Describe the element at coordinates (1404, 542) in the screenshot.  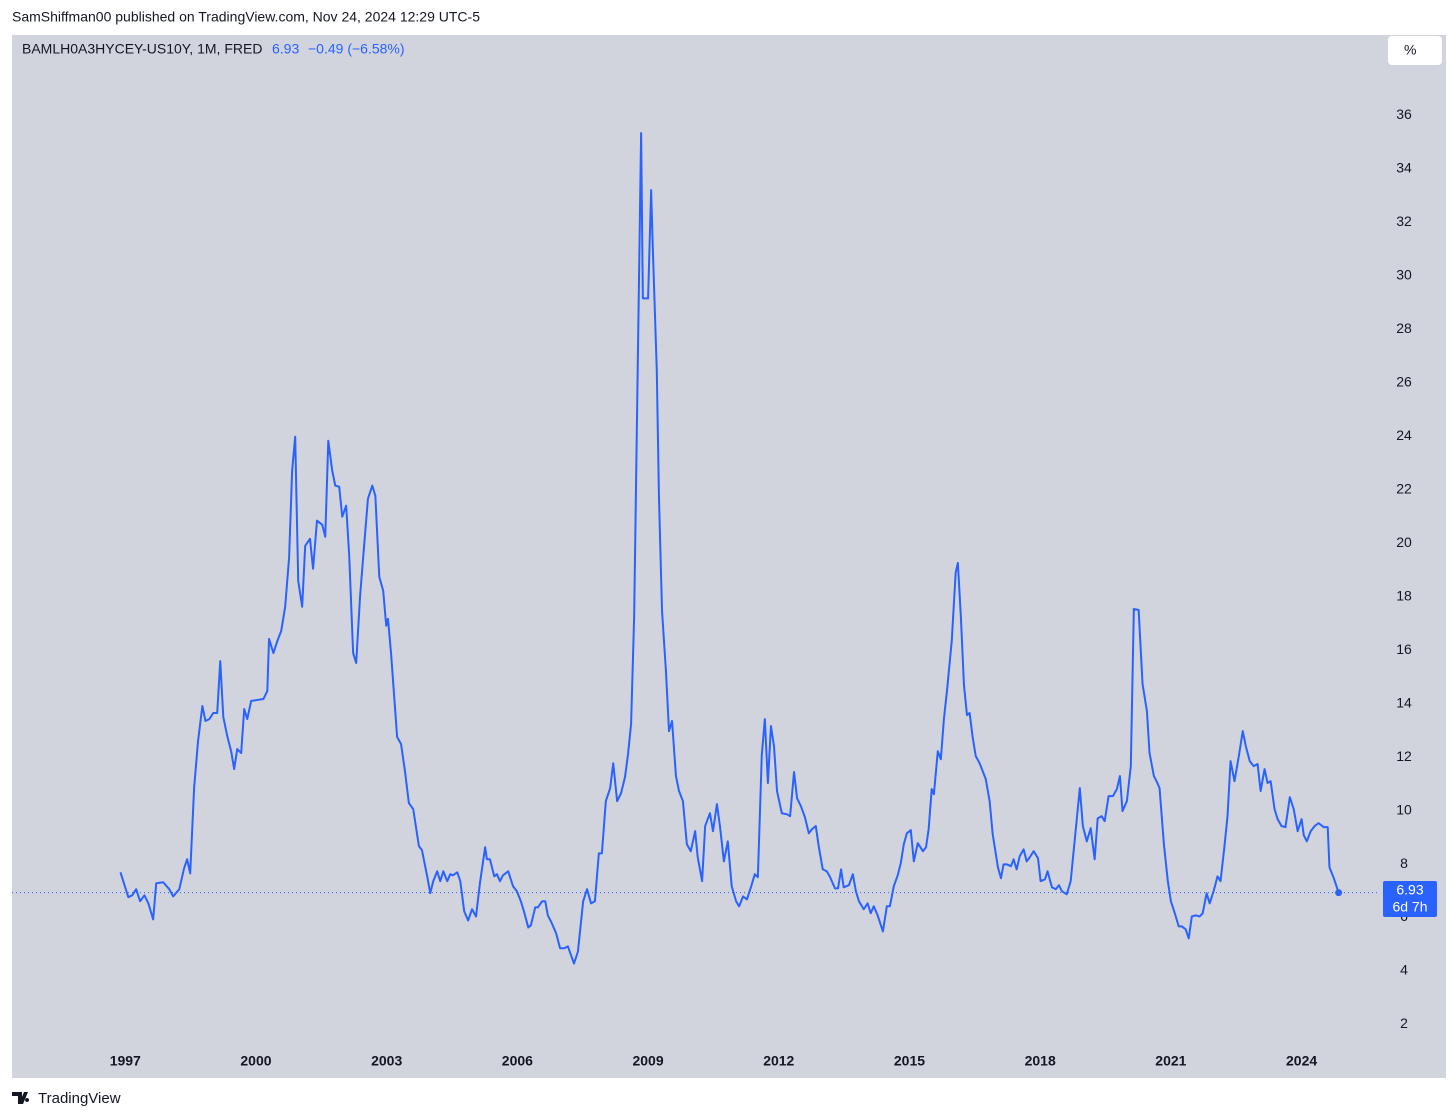
I see `y-tick-label: 20` at that location.